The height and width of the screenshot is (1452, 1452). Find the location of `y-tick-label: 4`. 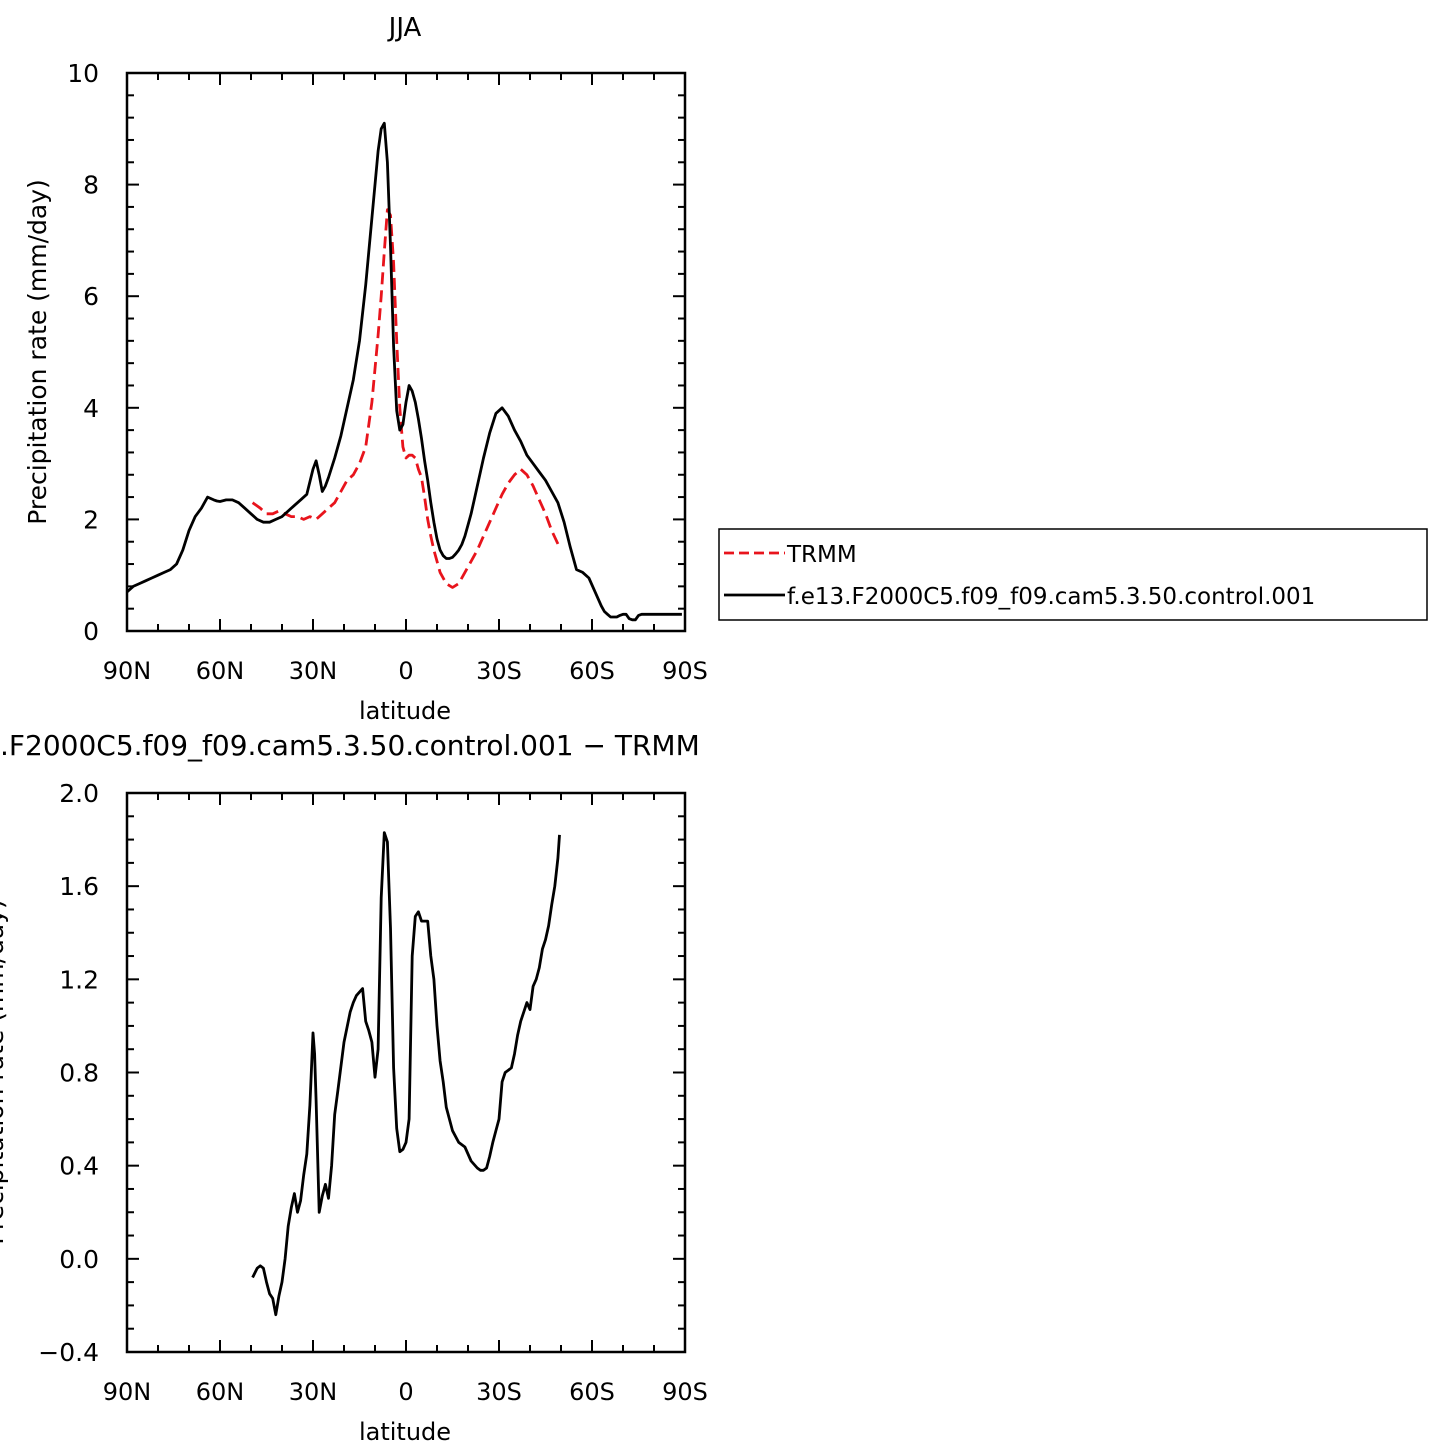

y-tick-label: 4 is located at coordinates (91, 408).